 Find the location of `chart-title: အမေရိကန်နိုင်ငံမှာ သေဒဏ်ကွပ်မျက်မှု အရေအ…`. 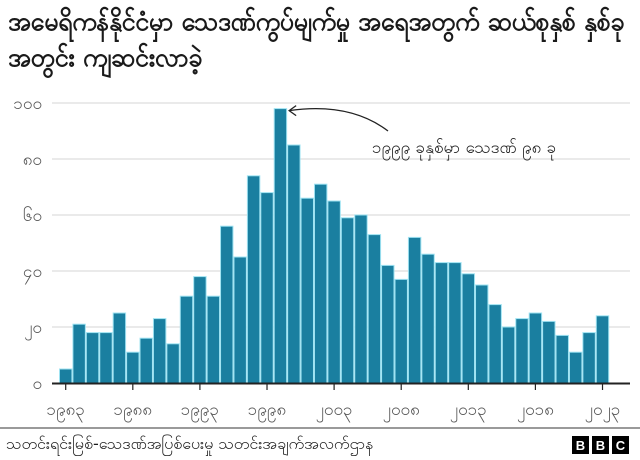

chart-title: အမေရိကန်နိုင်ငံမှာ သေဒဏ်ကွပ်မျက်မှု အရေအ… is located at coordinates (316, 39).